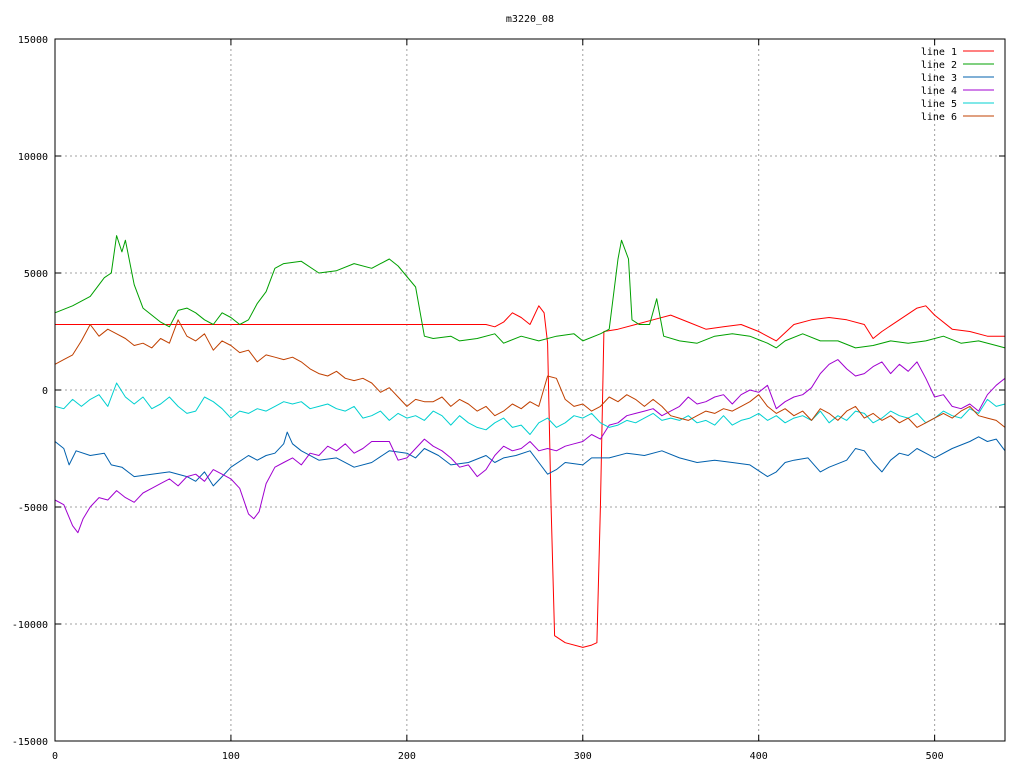  I want to click on legend: line 1 line 2 line 3 line 4 line 5 line 6, so click(957, 85).